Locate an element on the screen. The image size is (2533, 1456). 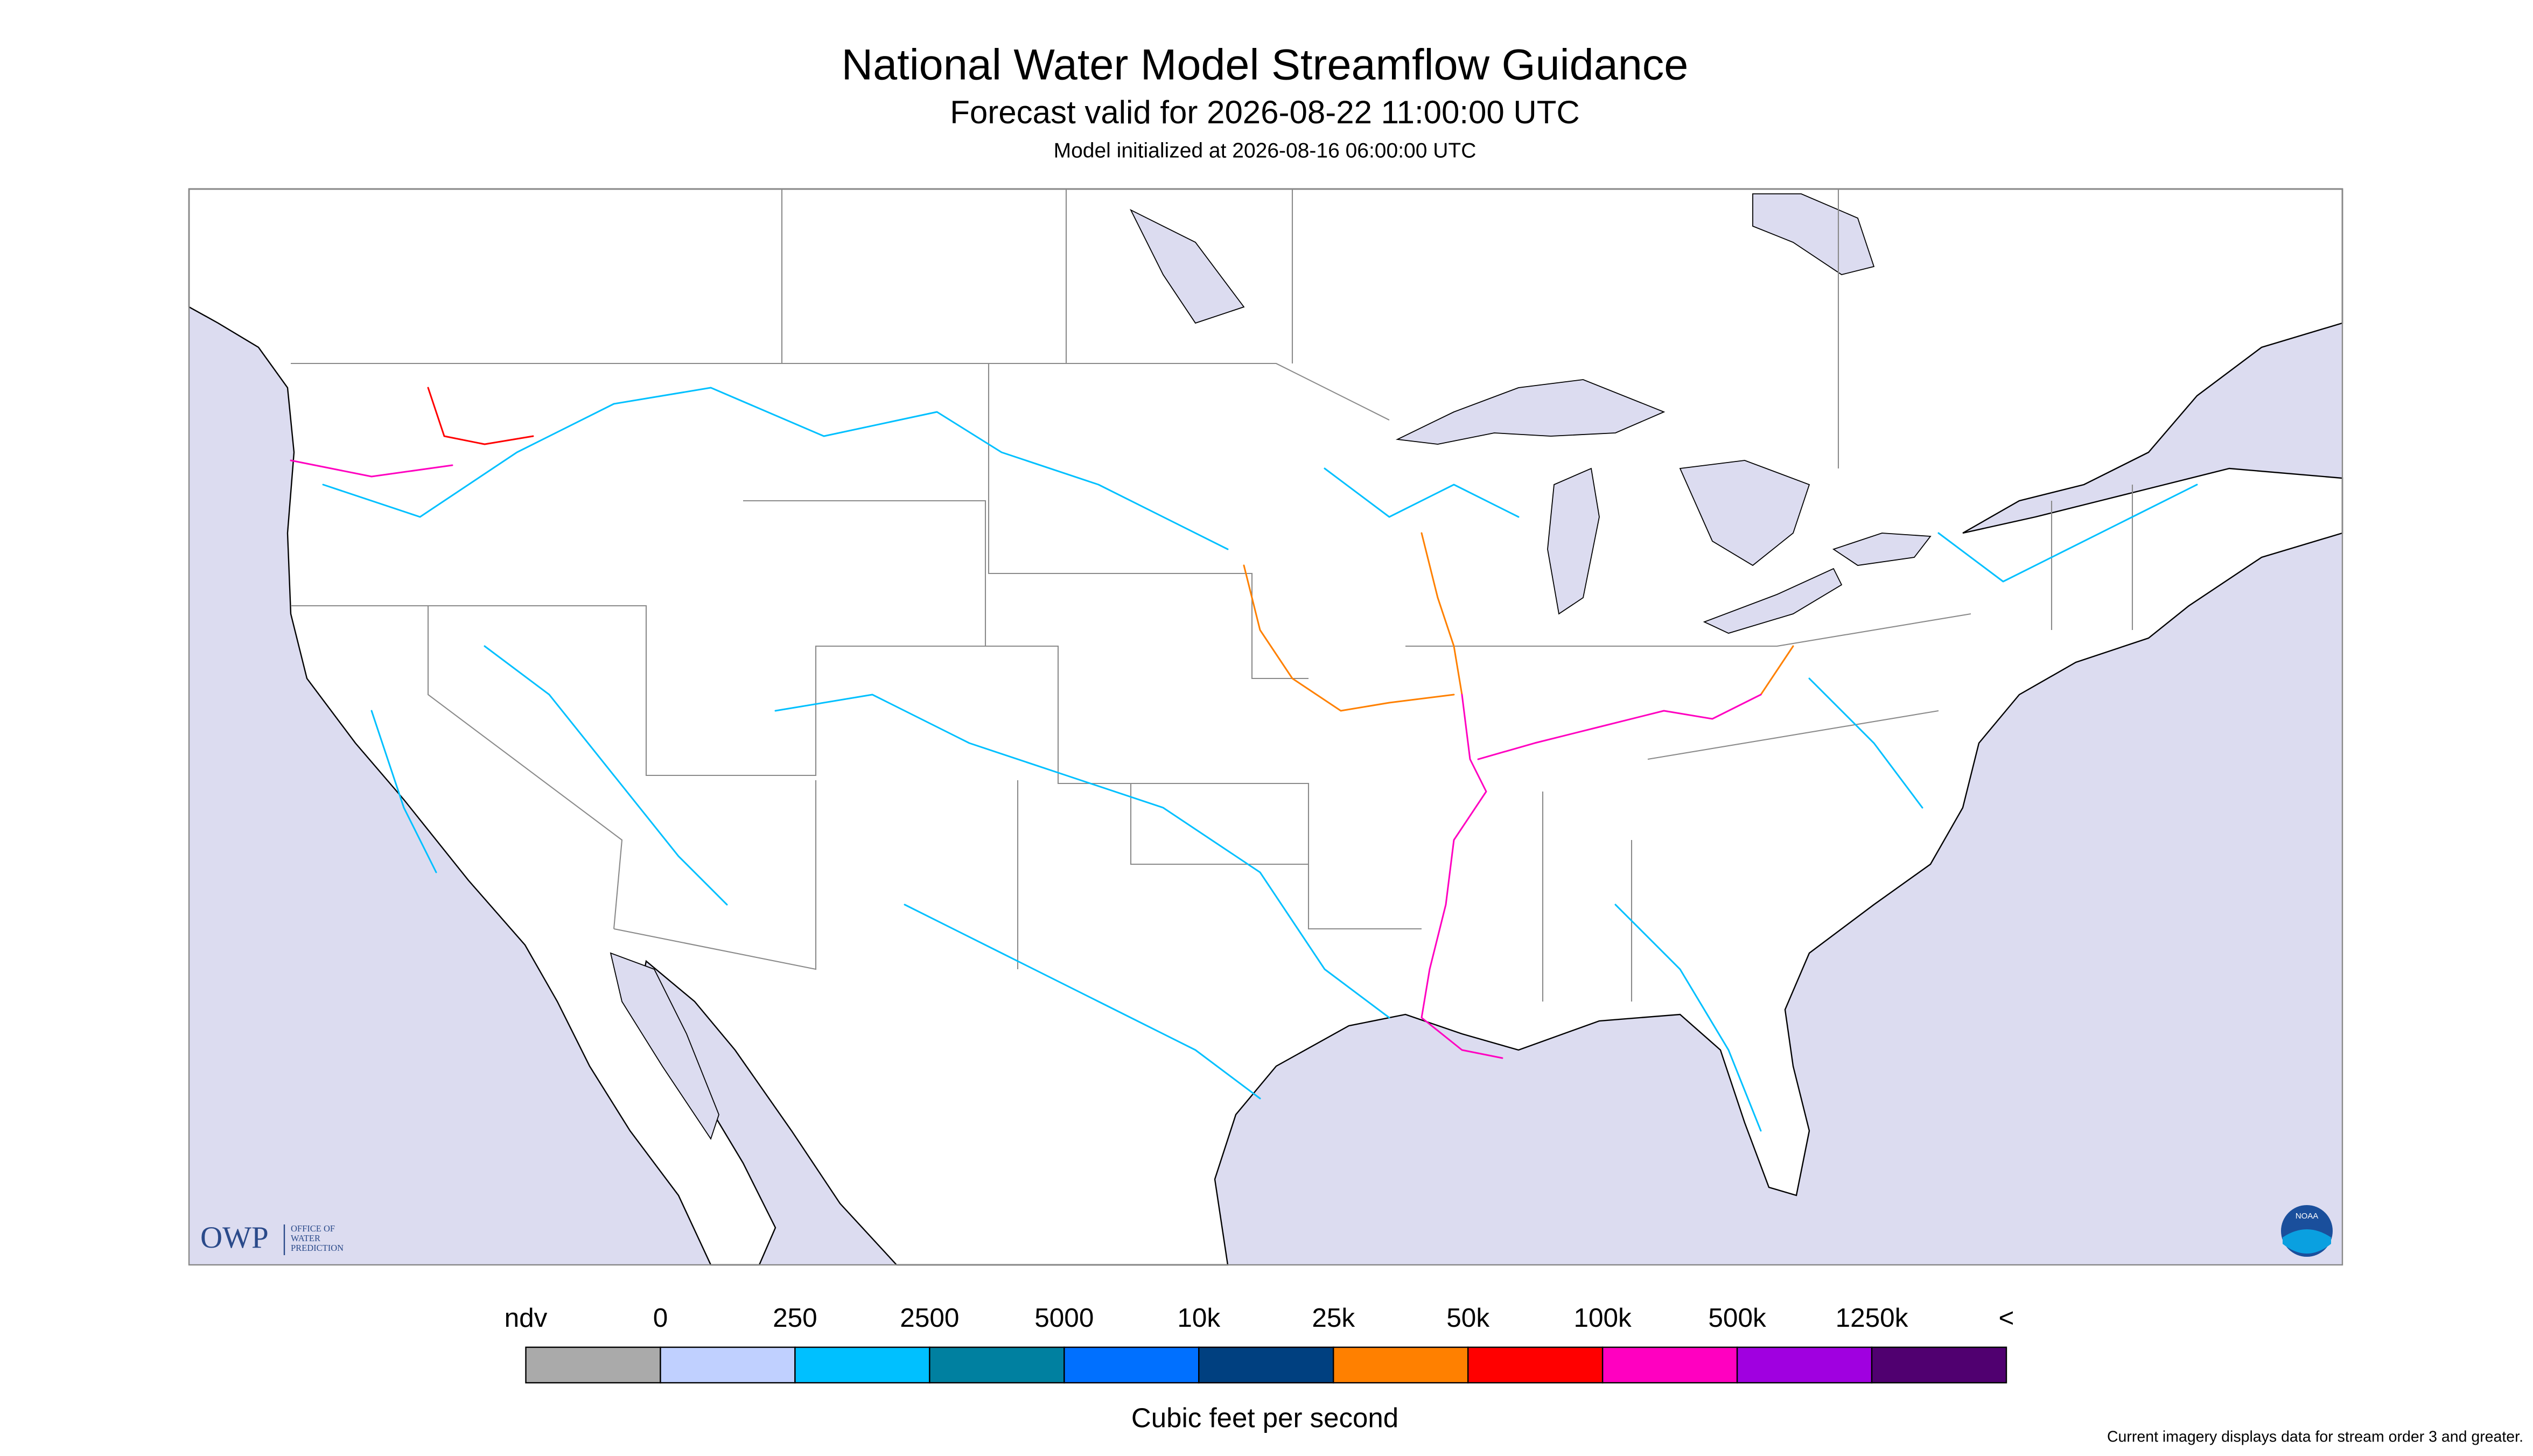
badge-text: NOAA is located at coordinates (2307, 1216).